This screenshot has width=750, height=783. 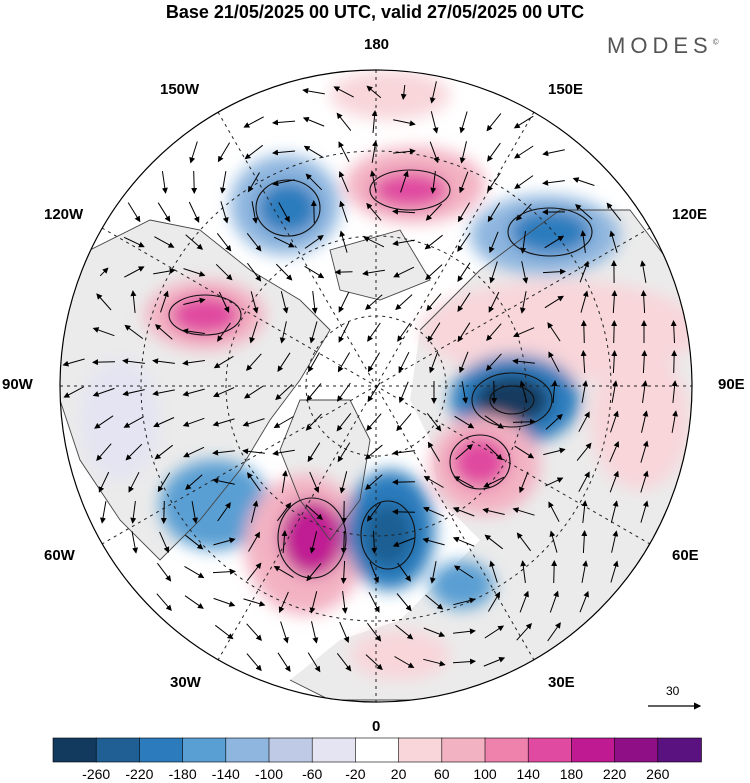 I want to click on anomaly-neg-europe, so click(x=462, y=585).